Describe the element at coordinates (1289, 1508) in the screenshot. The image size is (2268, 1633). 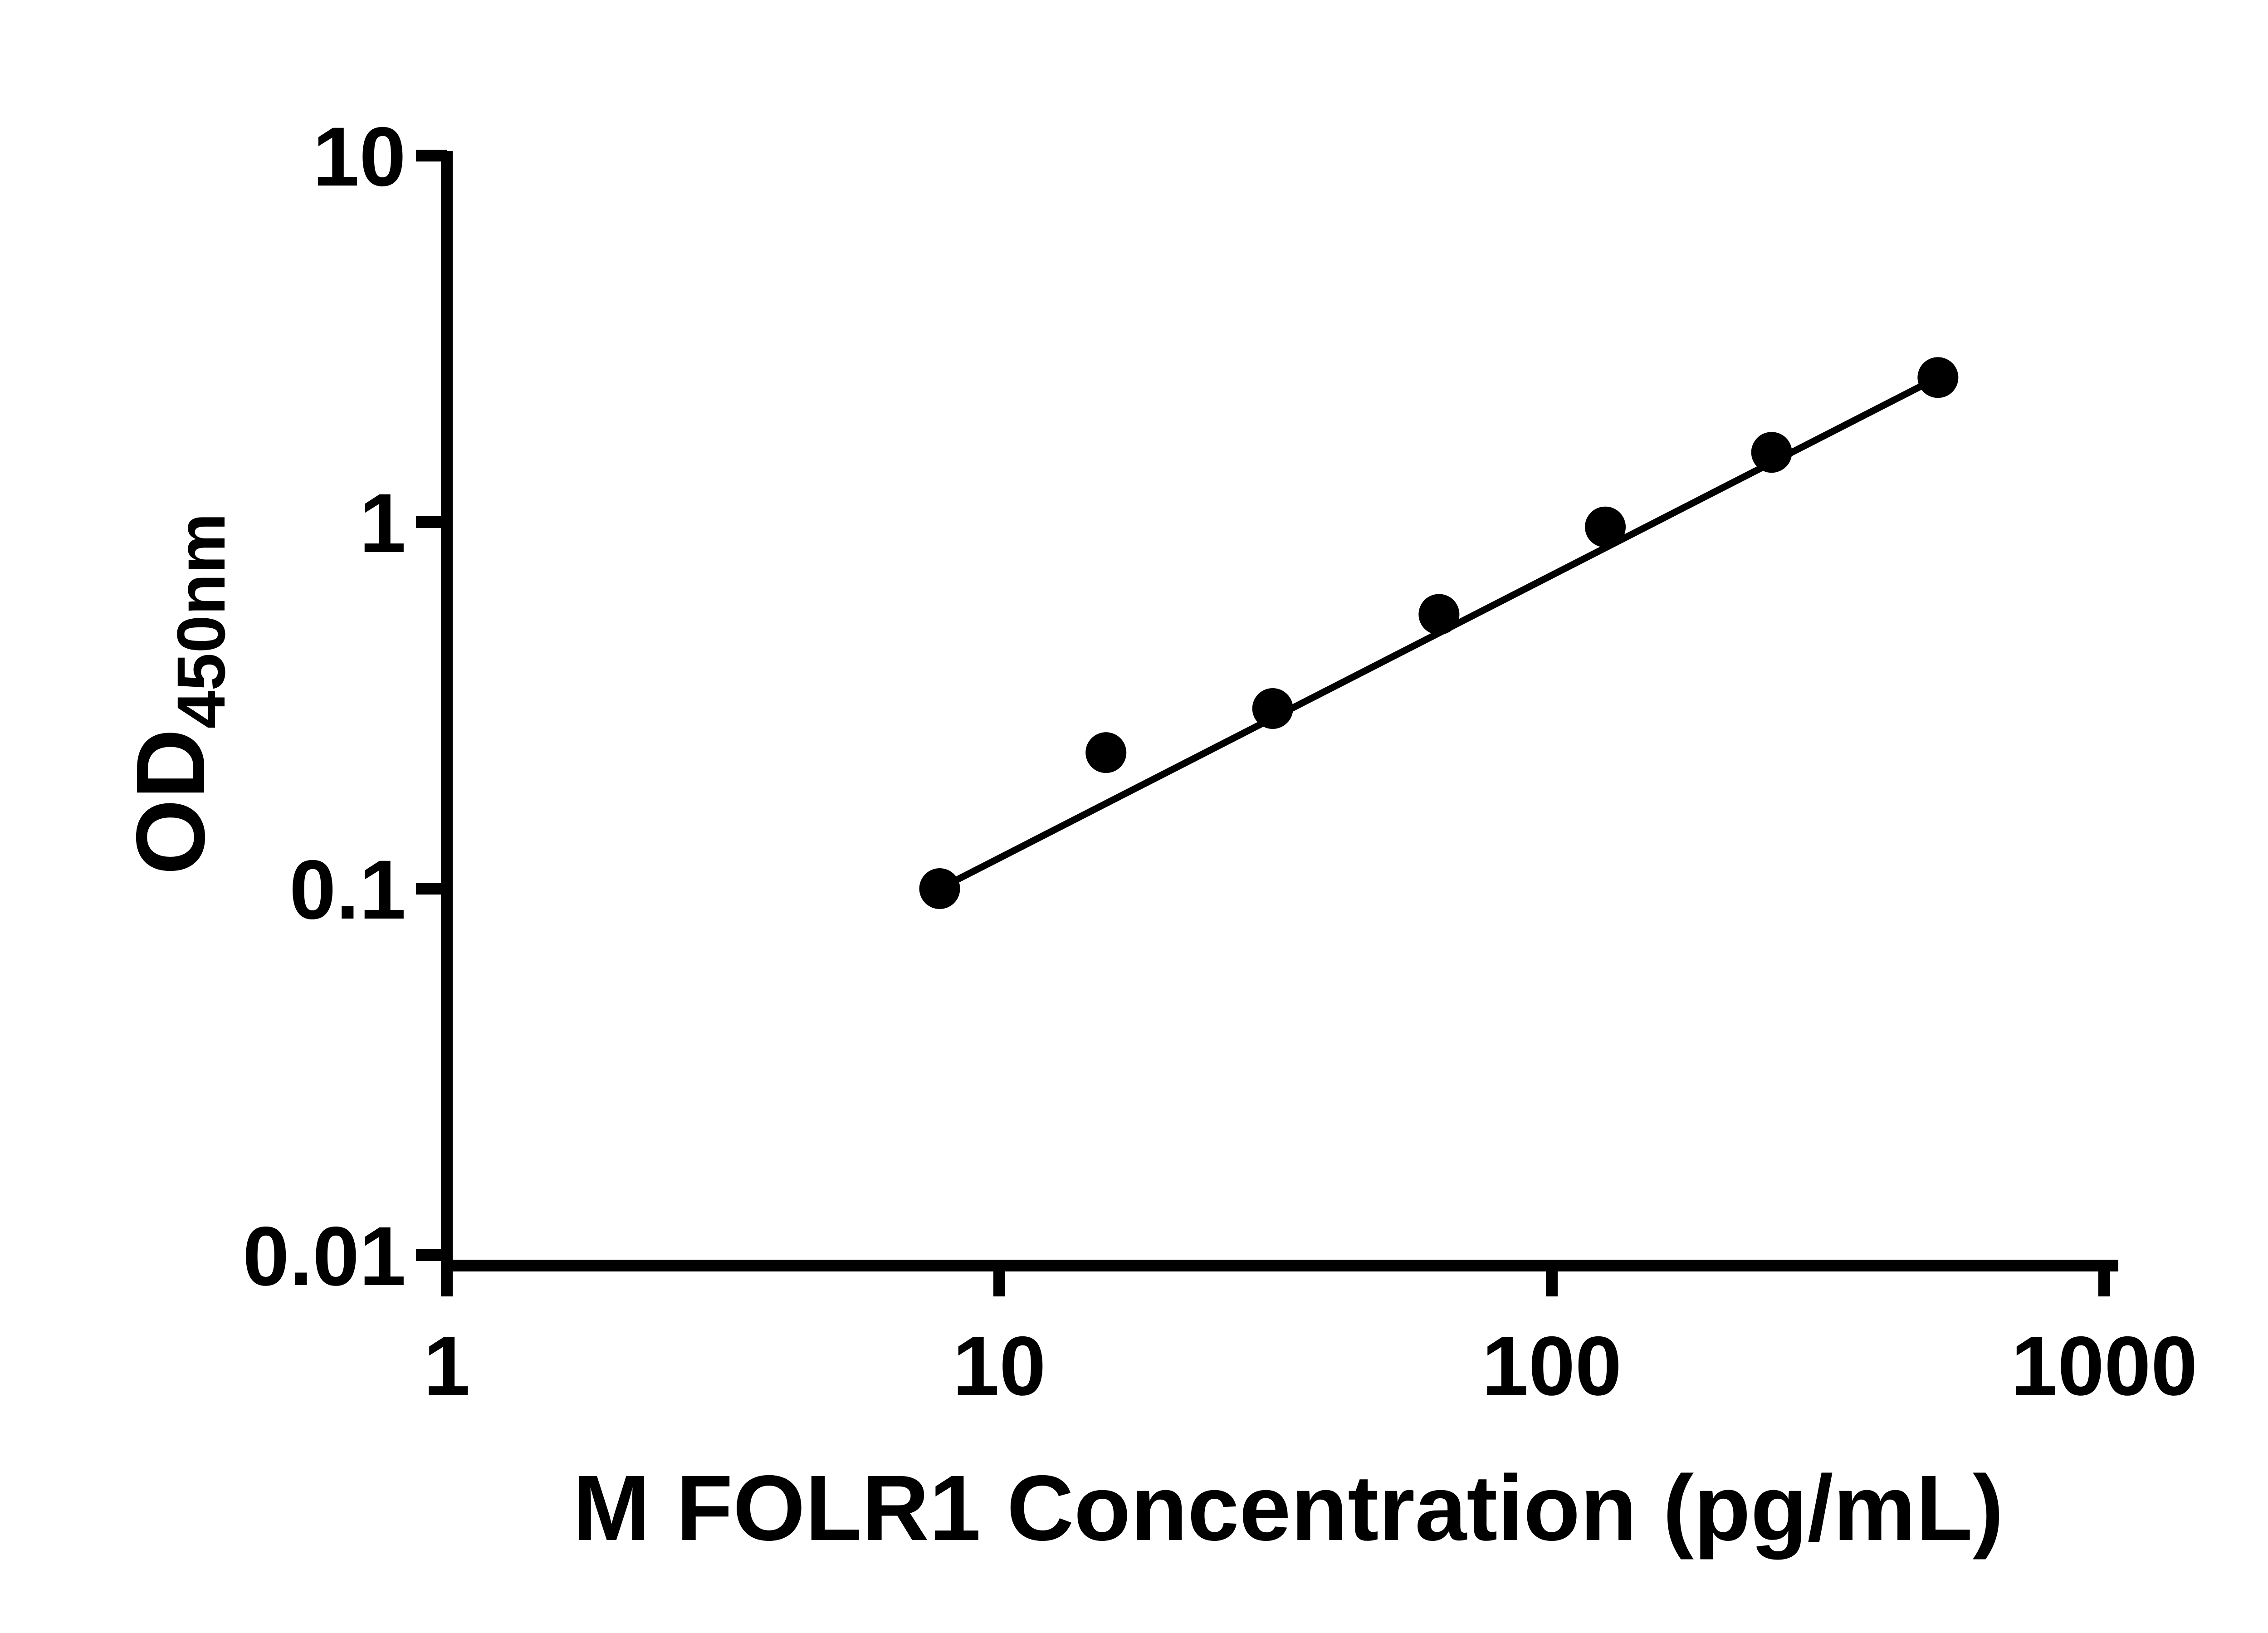
I see `x-axis-title: M FOLR1 Concentration (pg/mL)` at that location.